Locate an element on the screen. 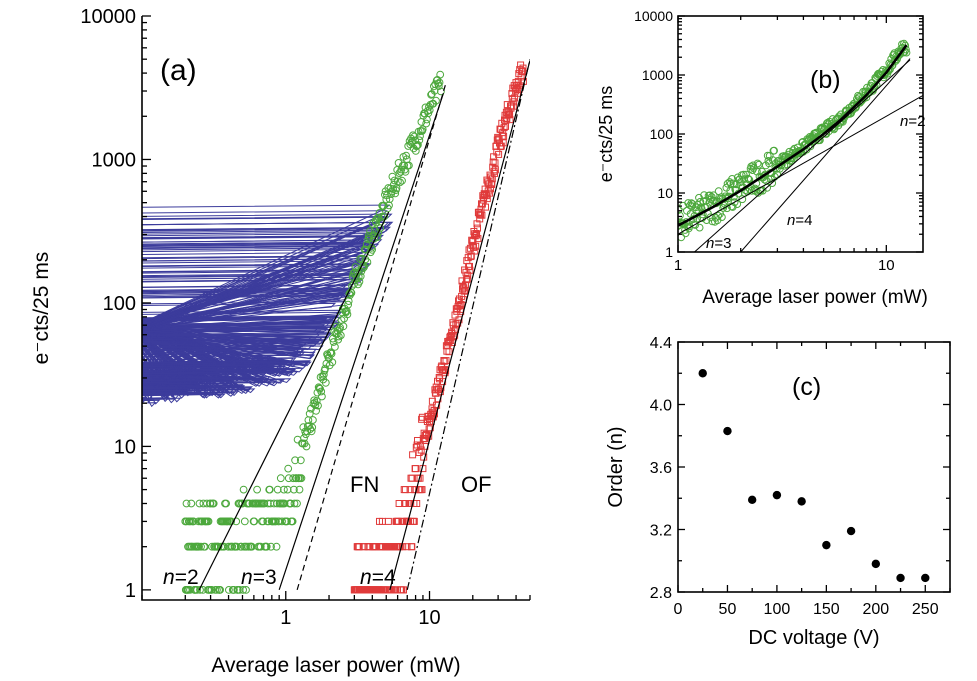 The height and width of the screenshot is (681, 977). annotation-order: n=4 is located at coordinates (799, 220).